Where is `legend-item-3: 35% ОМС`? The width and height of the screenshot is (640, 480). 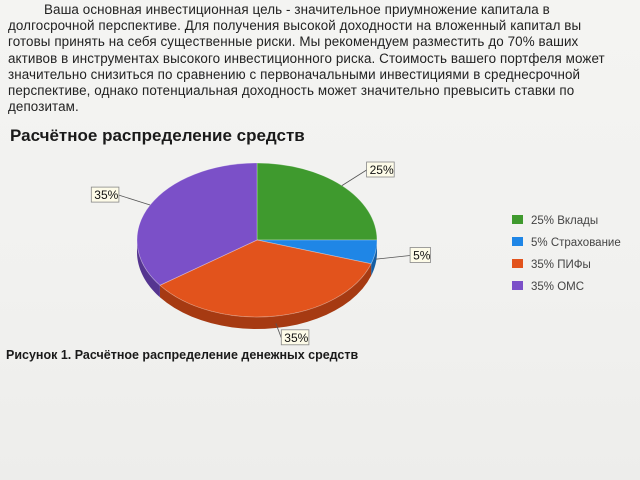
legend-item-3: 35% ОМС is located at coordinates (548, 287).